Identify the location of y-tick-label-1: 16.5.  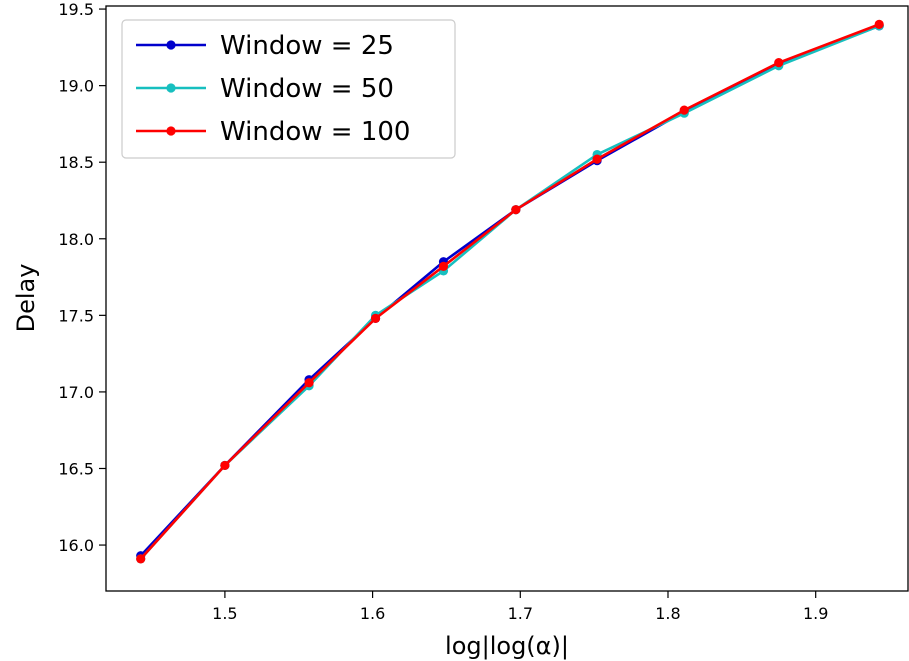
(76, 468).